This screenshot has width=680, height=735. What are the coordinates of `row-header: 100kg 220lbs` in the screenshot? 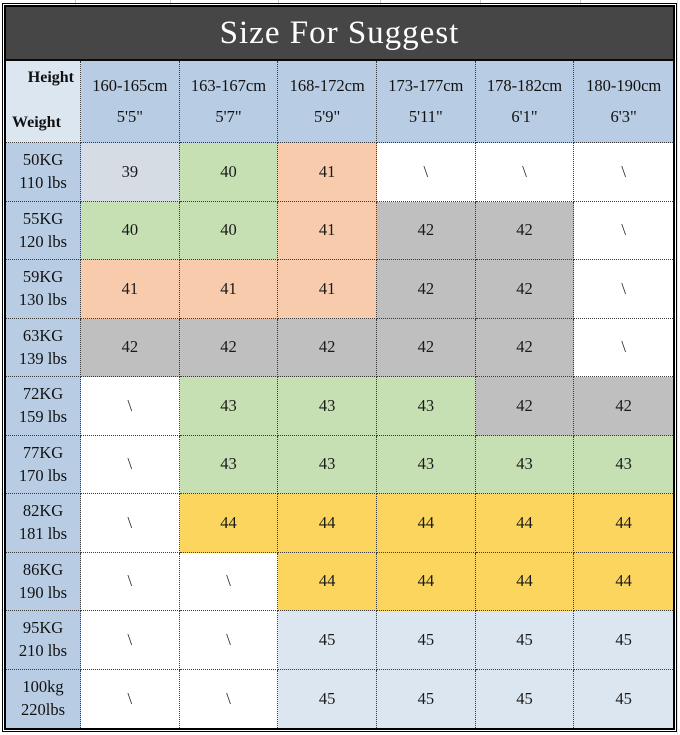 It's located at (43, 698).